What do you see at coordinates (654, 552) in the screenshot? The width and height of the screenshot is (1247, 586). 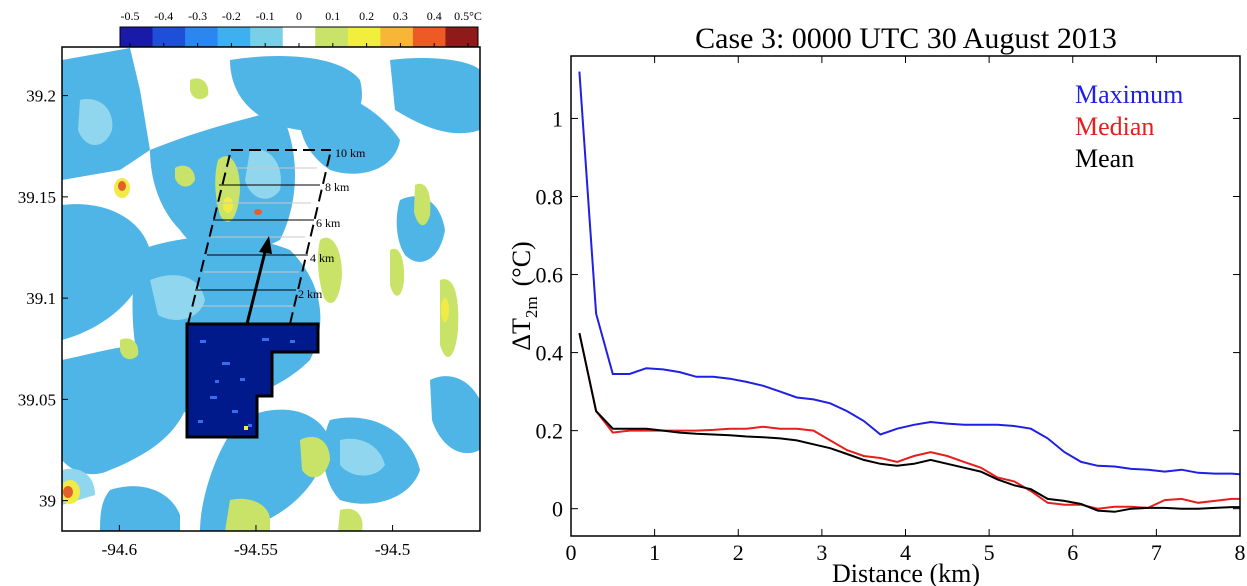 I see `x-tick-label: 1` at bounding box center [654, 552].